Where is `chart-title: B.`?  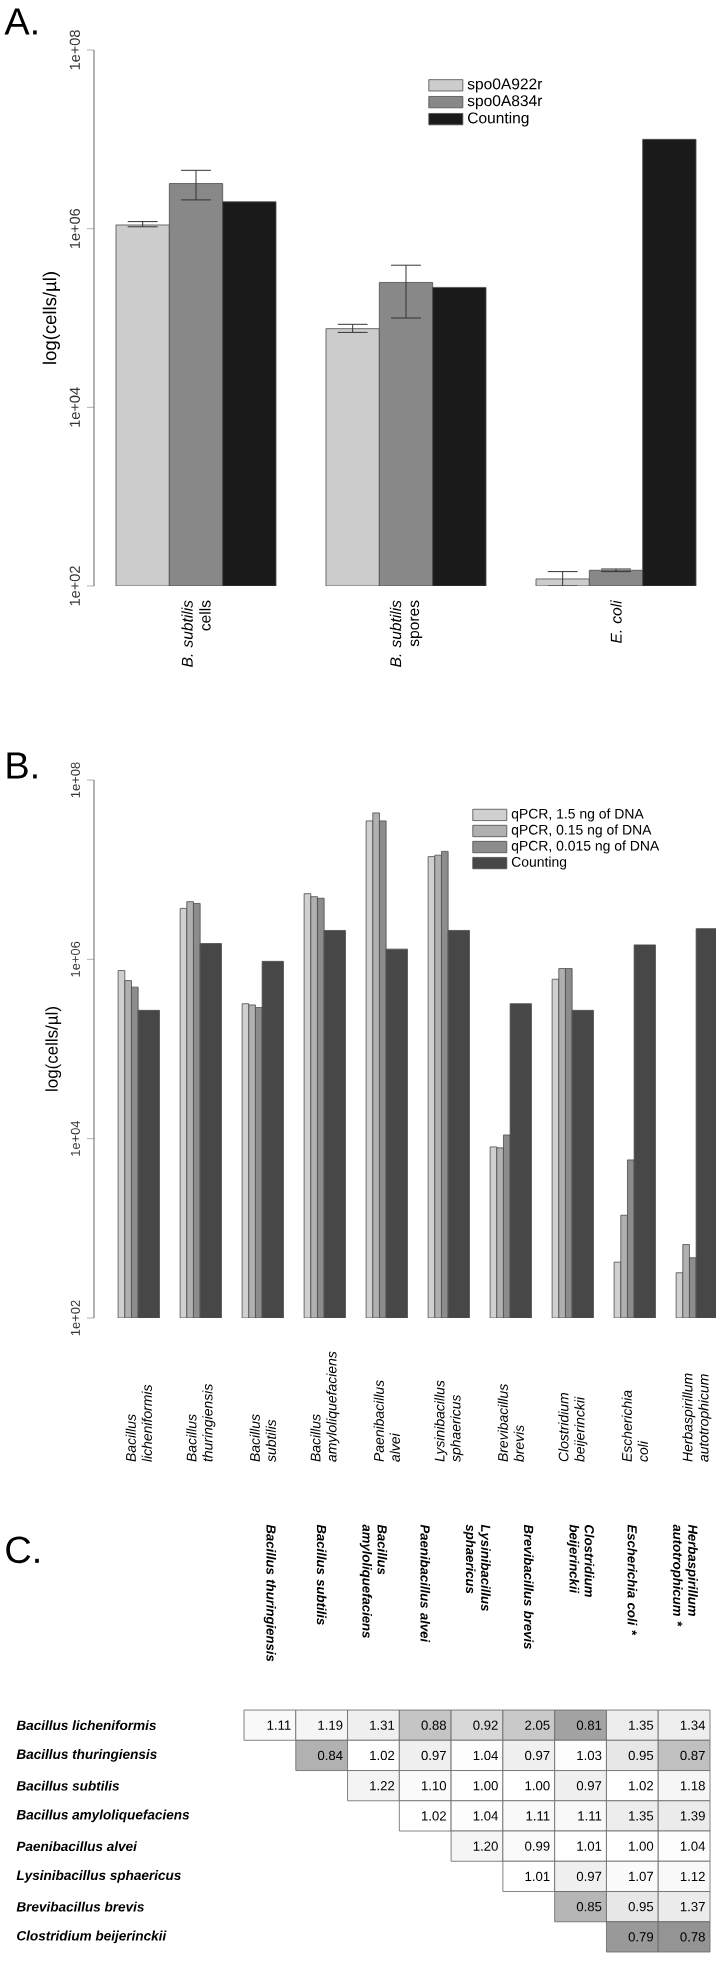 chart-title: B. is located at coordinates (22, 765).